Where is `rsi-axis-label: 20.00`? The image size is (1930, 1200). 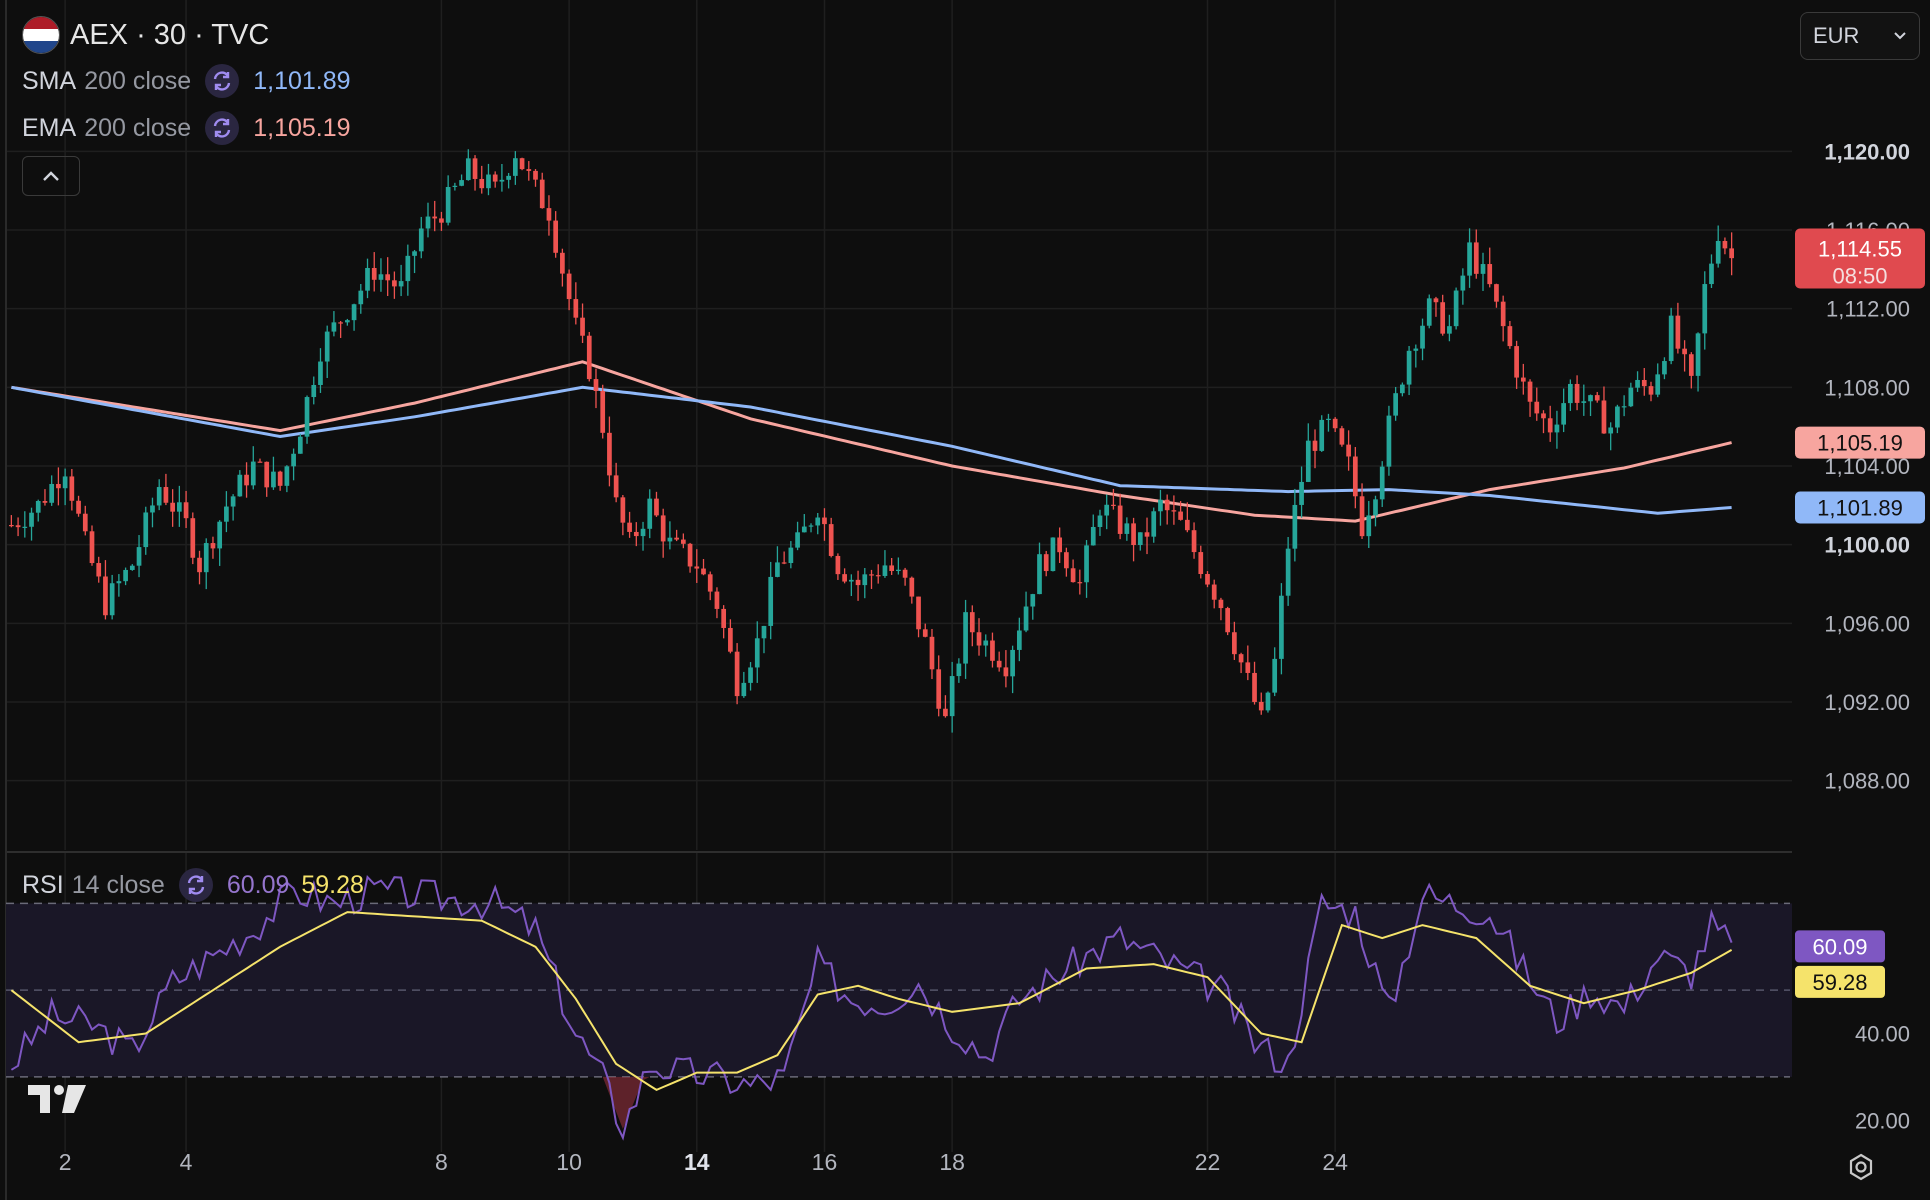 rsi-axis-label: 20.00 is located at coordinates (1882, 1120).